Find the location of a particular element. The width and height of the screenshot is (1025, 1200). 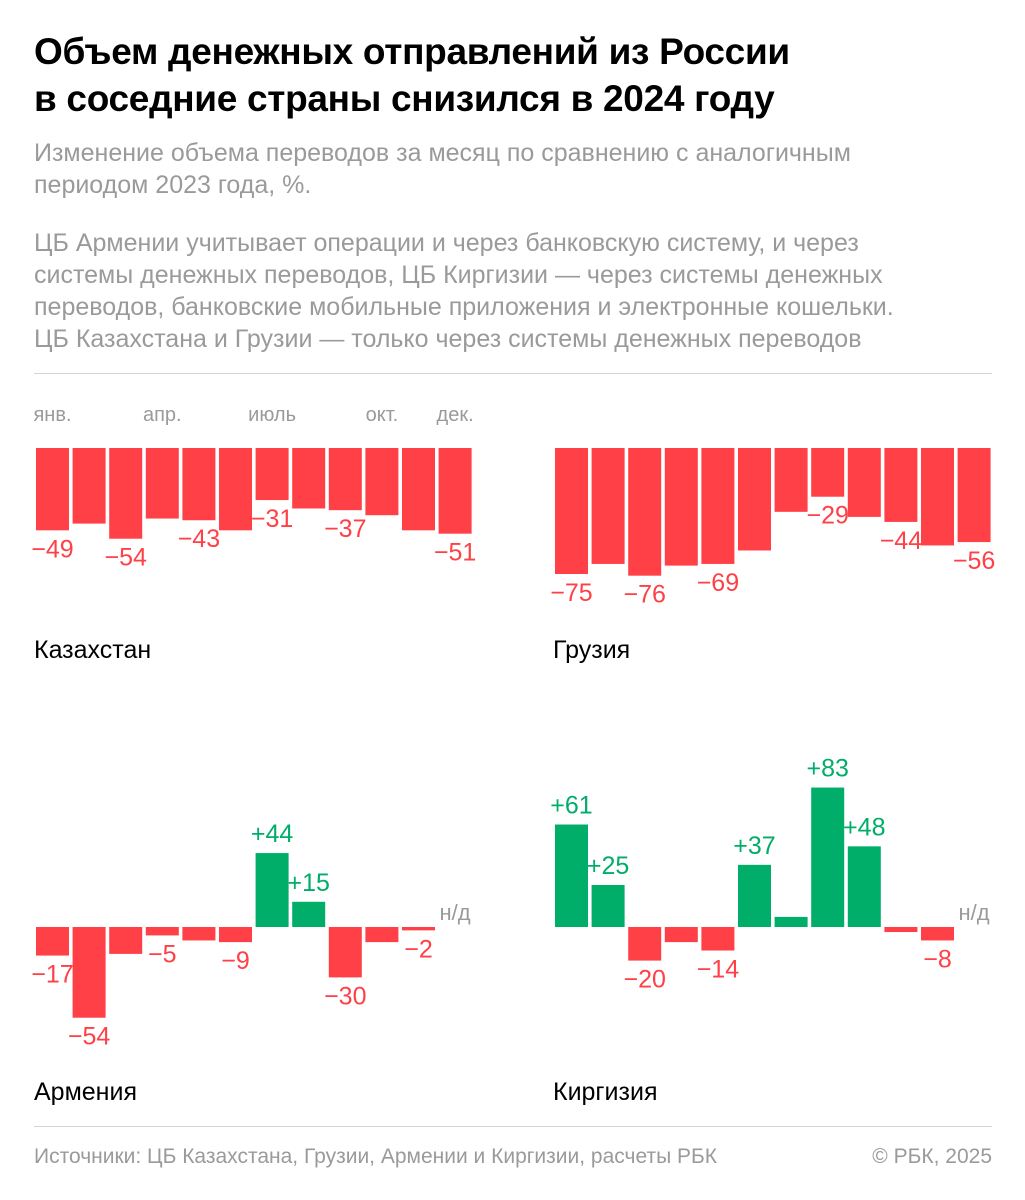

bar-value-label: −56 is located at coordinates (974, 561).